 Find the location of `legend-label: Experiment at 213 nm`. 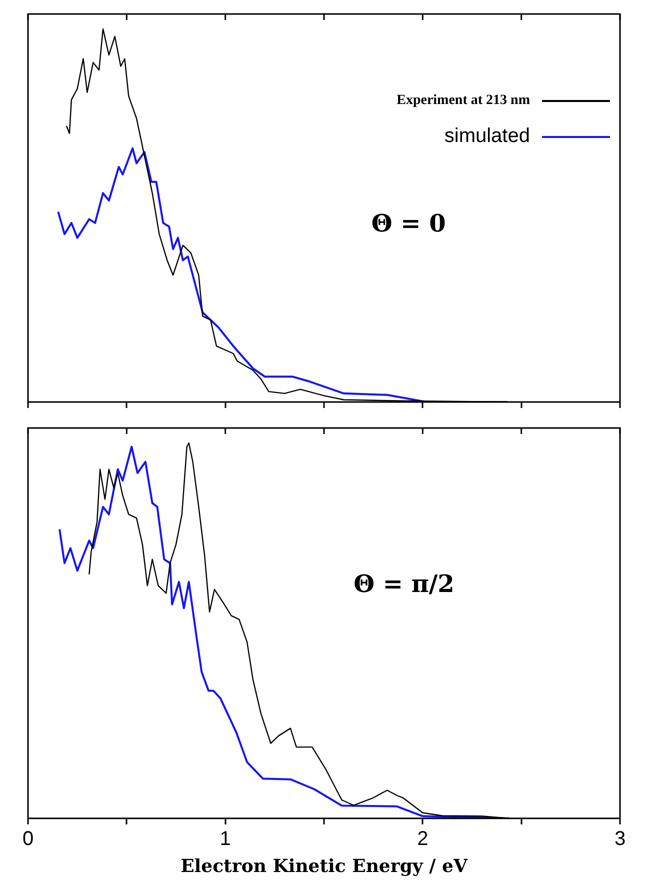

legend-label: Experiment at 213 nm is located at coordinates (463, 101).